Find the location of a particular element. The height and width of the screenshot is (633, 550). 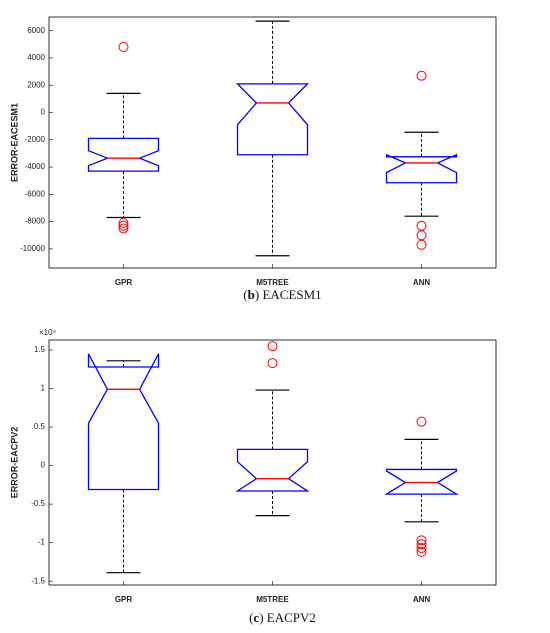

y-tick-label: 6000 is located at coordinates (36, 30).